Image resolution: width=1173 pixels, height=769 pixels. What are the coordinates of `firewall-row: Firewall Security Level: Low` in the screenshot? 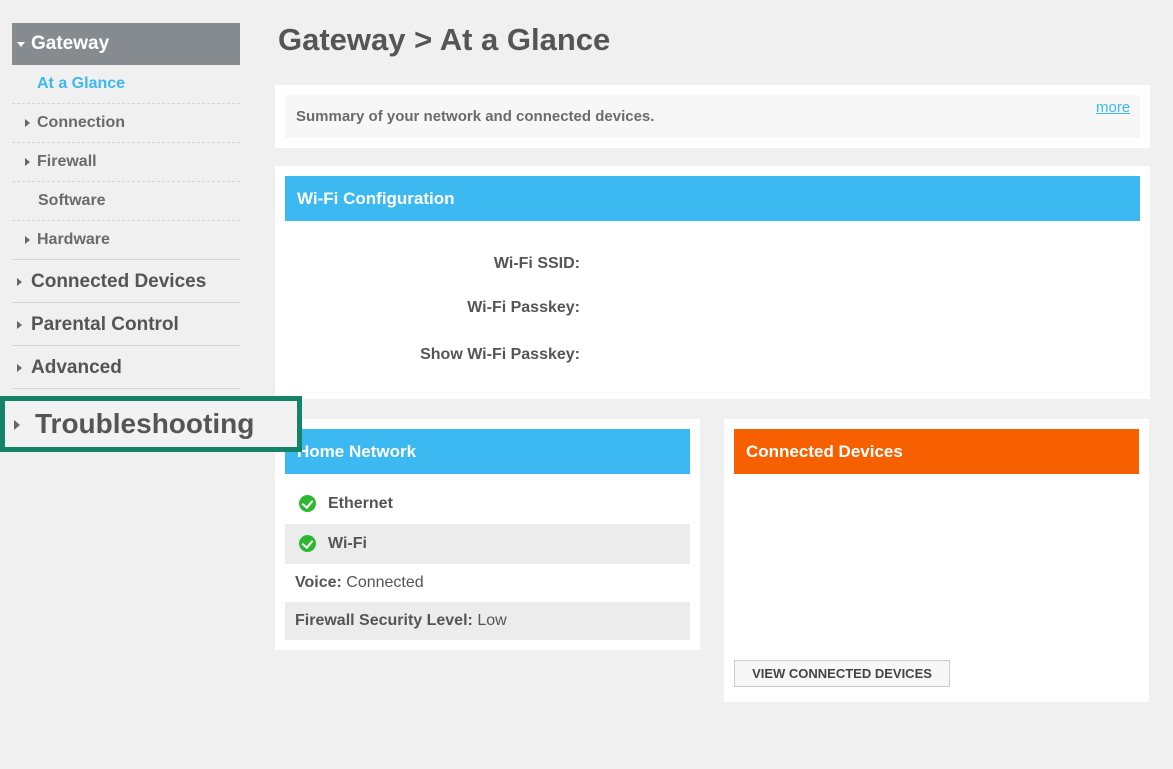 It's located at (487, 621).